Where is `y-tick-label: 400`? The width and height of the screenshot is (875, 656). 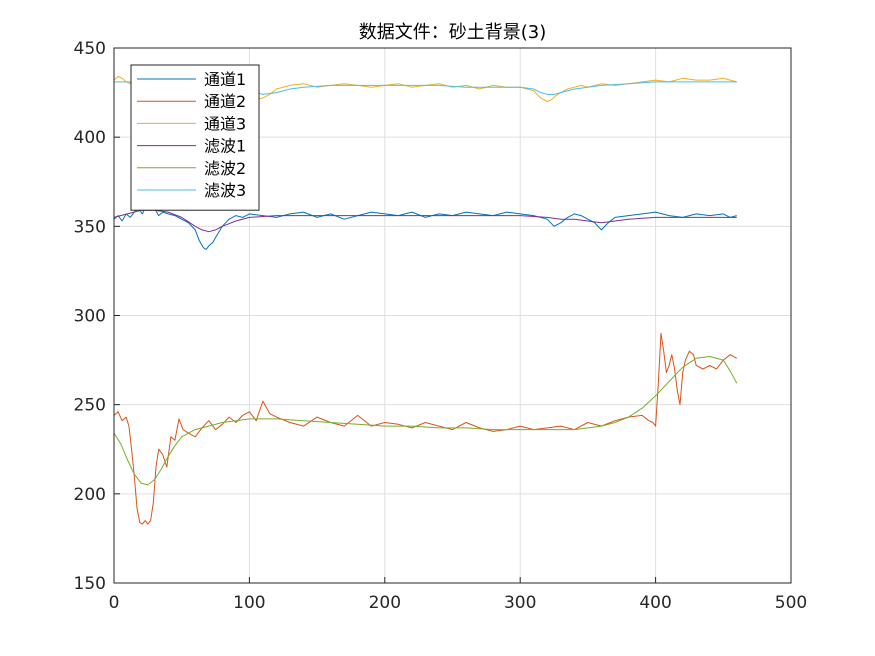
y-tick-label: 400 is located at coordinates (90, 138).